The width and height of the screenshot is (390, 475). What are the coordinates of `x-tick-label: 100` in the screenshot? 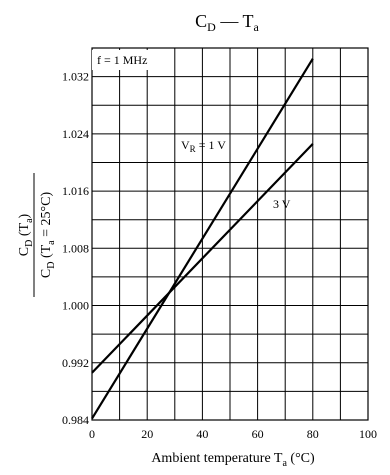 It's located at (368, 434).